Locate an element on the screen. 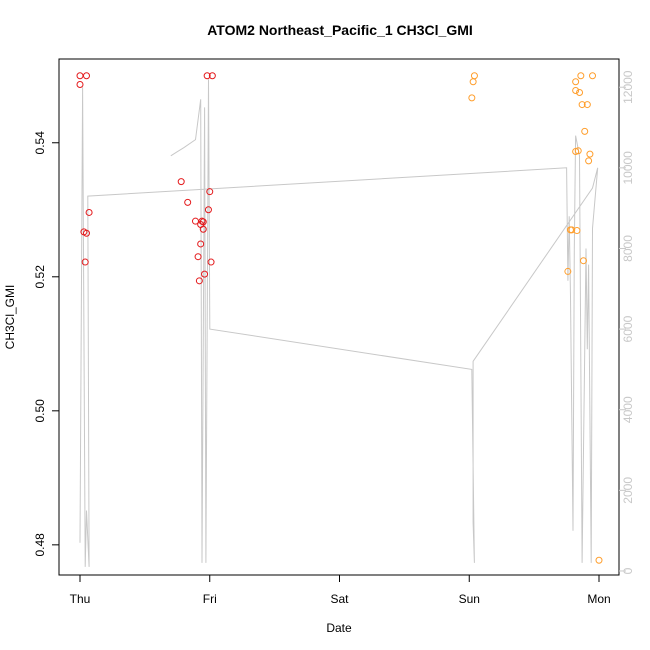  x-tick-label: Sat is located at coordinates (339, 599).